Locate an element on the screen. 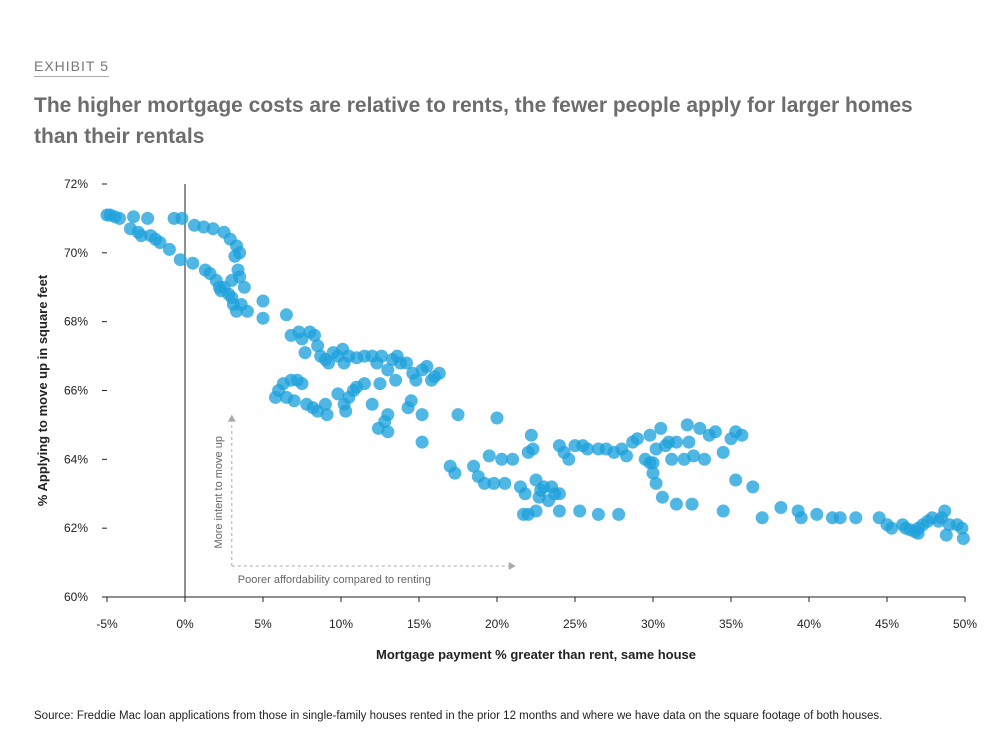  x-tick-label: -5% is located at coordinates (107, 624).